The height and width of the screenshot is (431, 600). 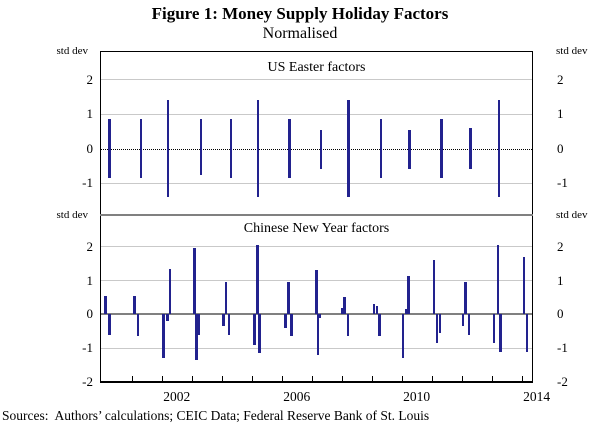 I want to click on figure-subtitle: Normalised, so click(x=300, y=33).